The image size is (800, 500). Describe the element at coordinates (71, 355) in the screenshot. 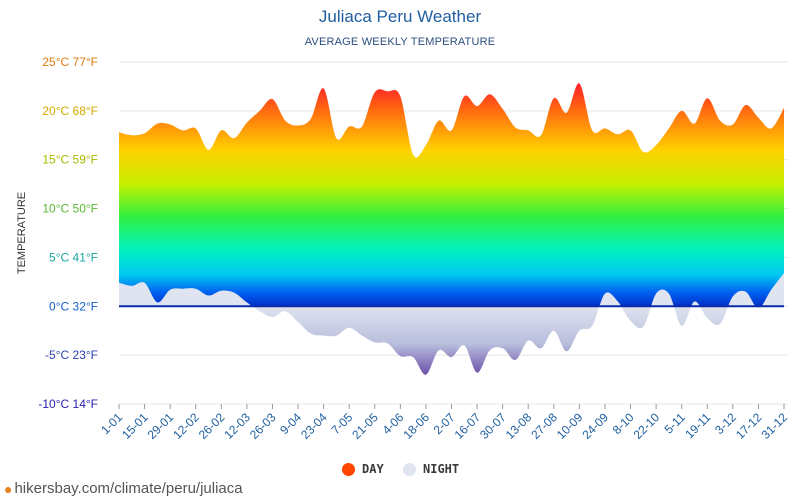

I see `y-tick-label: -5°C 23°F` at that location.